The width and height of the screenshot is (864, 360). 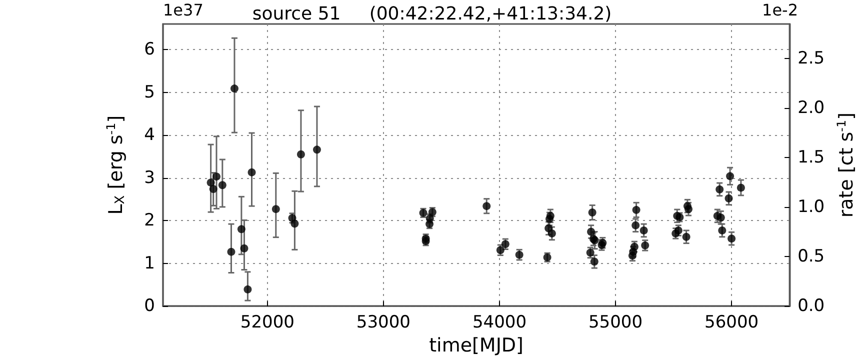 What do you see at coordinates (499, 322) in the screenshot?
I see `x-tick-label: 54000` at bounding box center [499, 322].